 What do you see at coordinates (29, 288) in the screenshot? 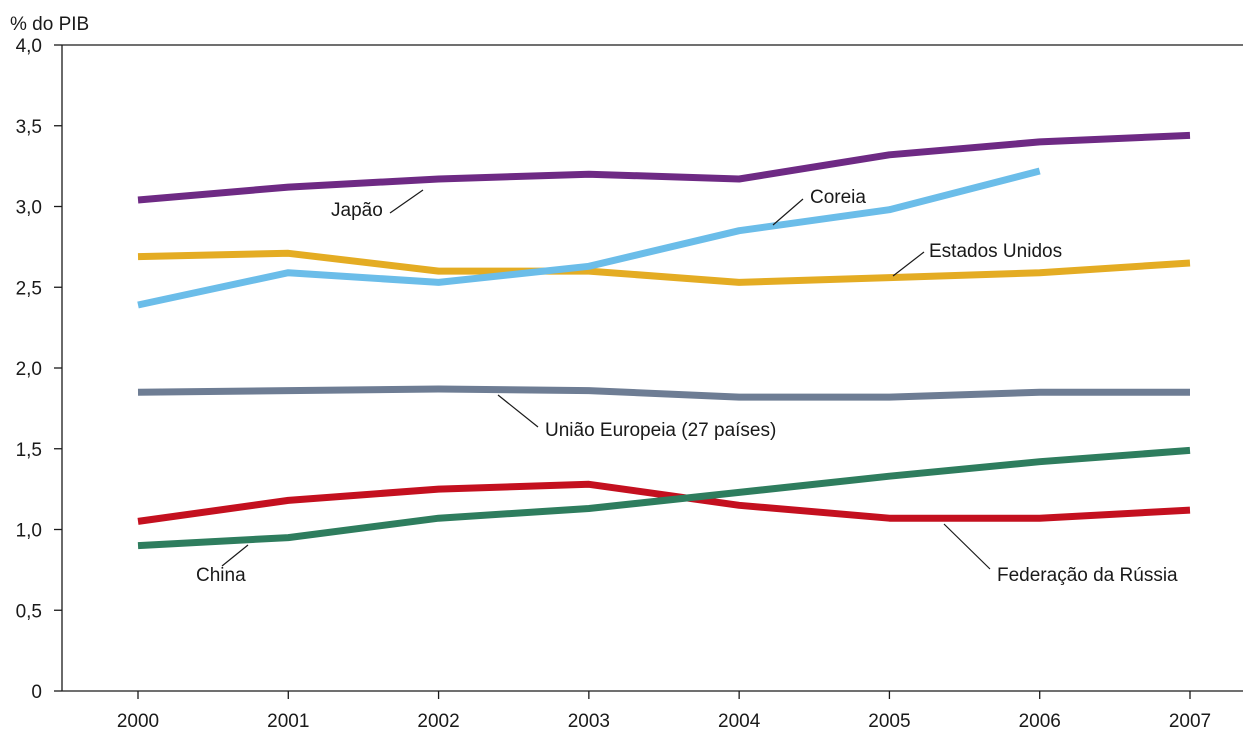
I see `y-tick-label: 2,5` at bounding box center [29, 288].